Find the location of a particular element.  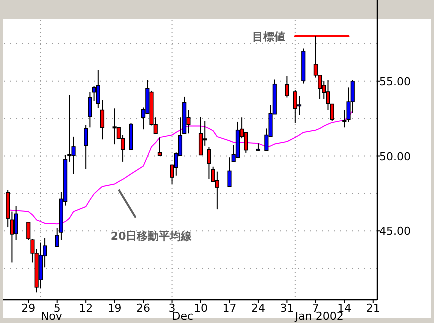

y-tick-label: 55.00 is located at coordinates (395, 81).